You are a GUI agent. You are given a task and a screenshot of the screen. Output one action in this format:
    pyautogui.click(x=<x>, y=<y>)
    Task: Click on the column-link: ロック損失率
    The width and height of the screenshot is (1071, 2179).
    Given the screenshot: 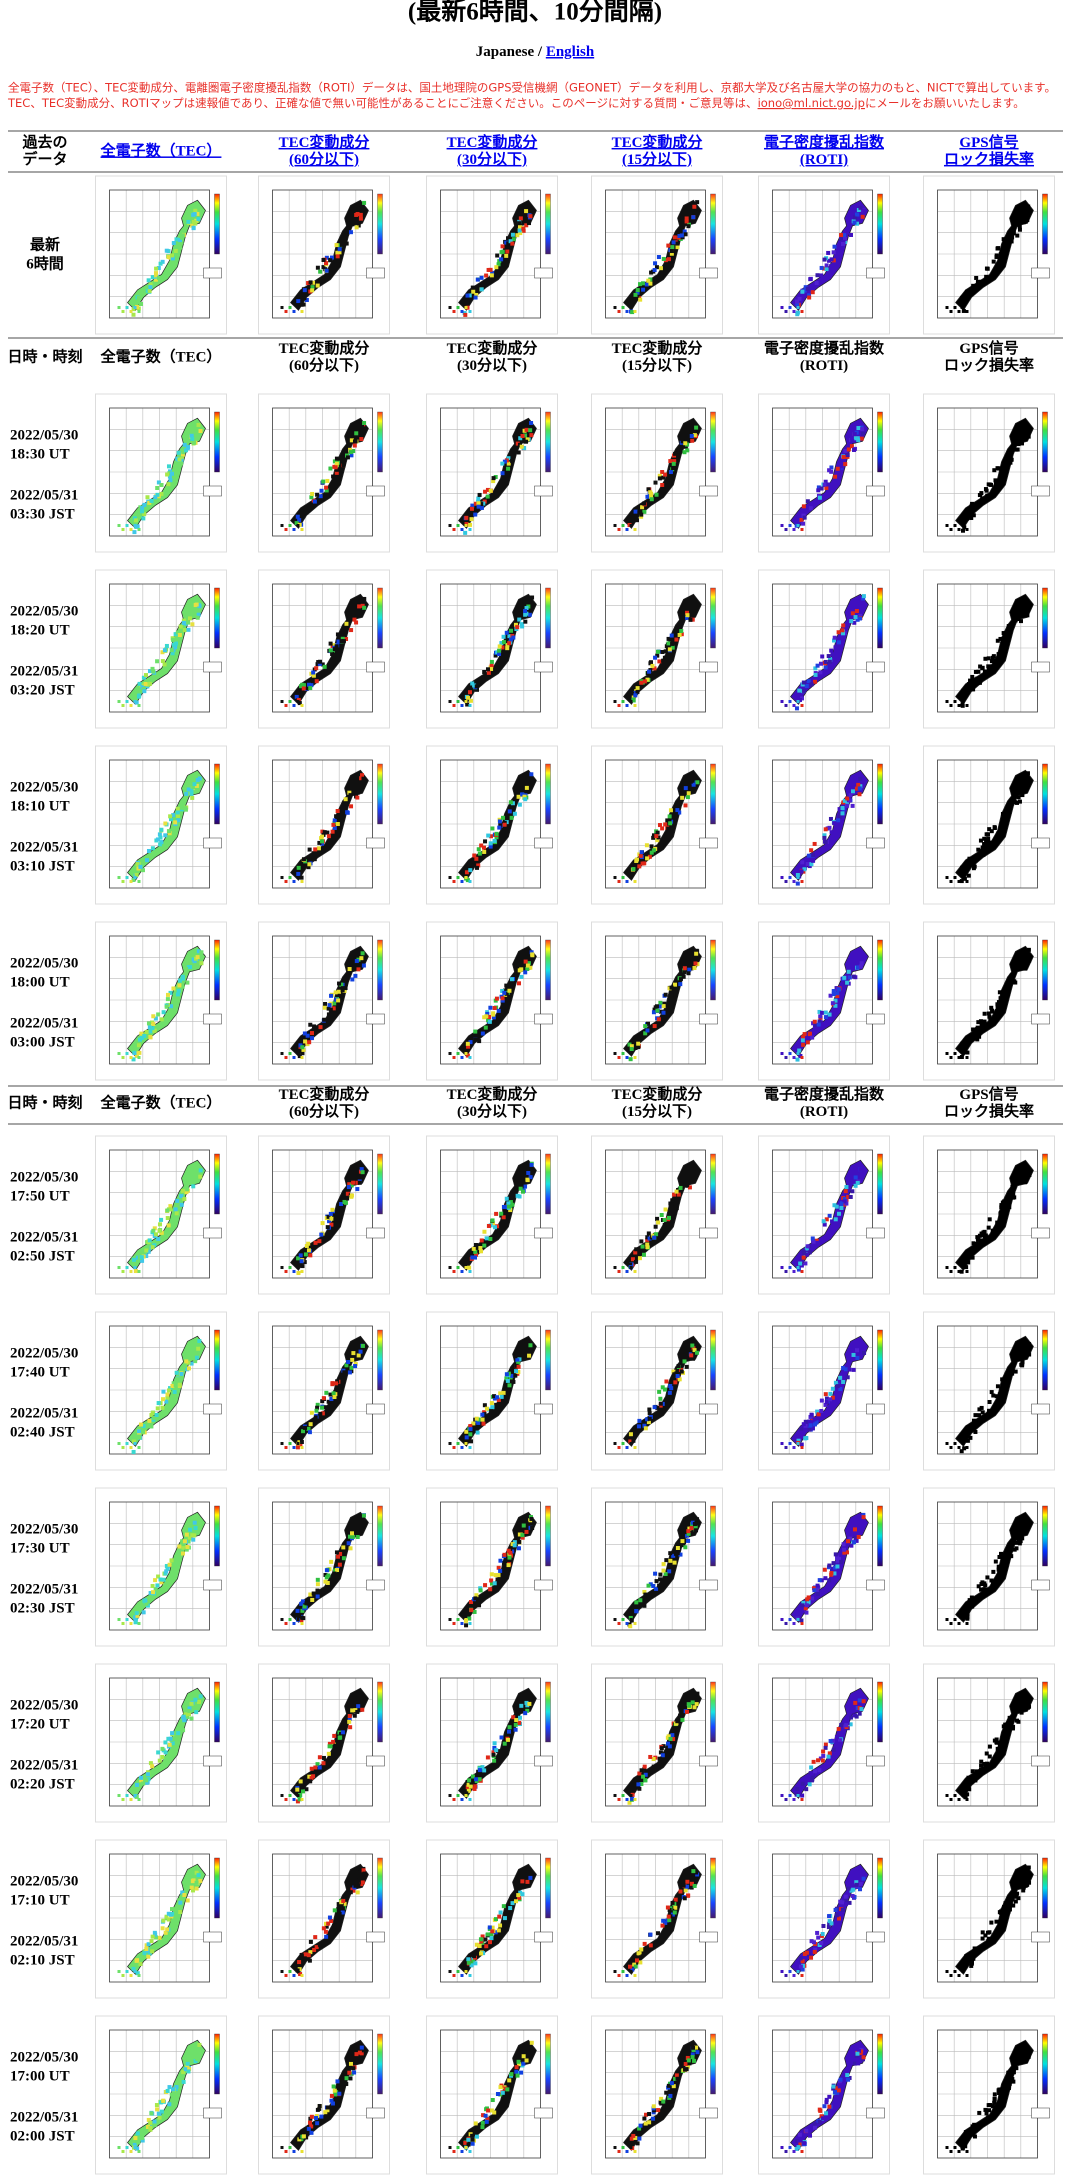 What is the action you would take?
    pyautogui.click(x=989, y=159)
    